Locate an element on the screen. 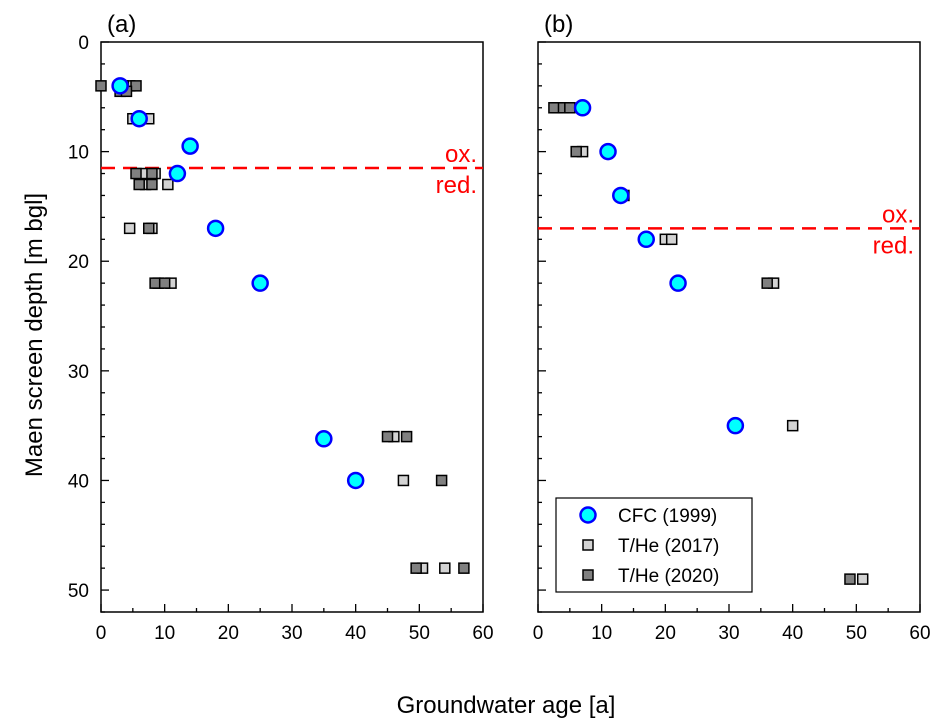 This screenshot has height=723, width=942. panel-label: (a) is located at coordinates (121, 24).